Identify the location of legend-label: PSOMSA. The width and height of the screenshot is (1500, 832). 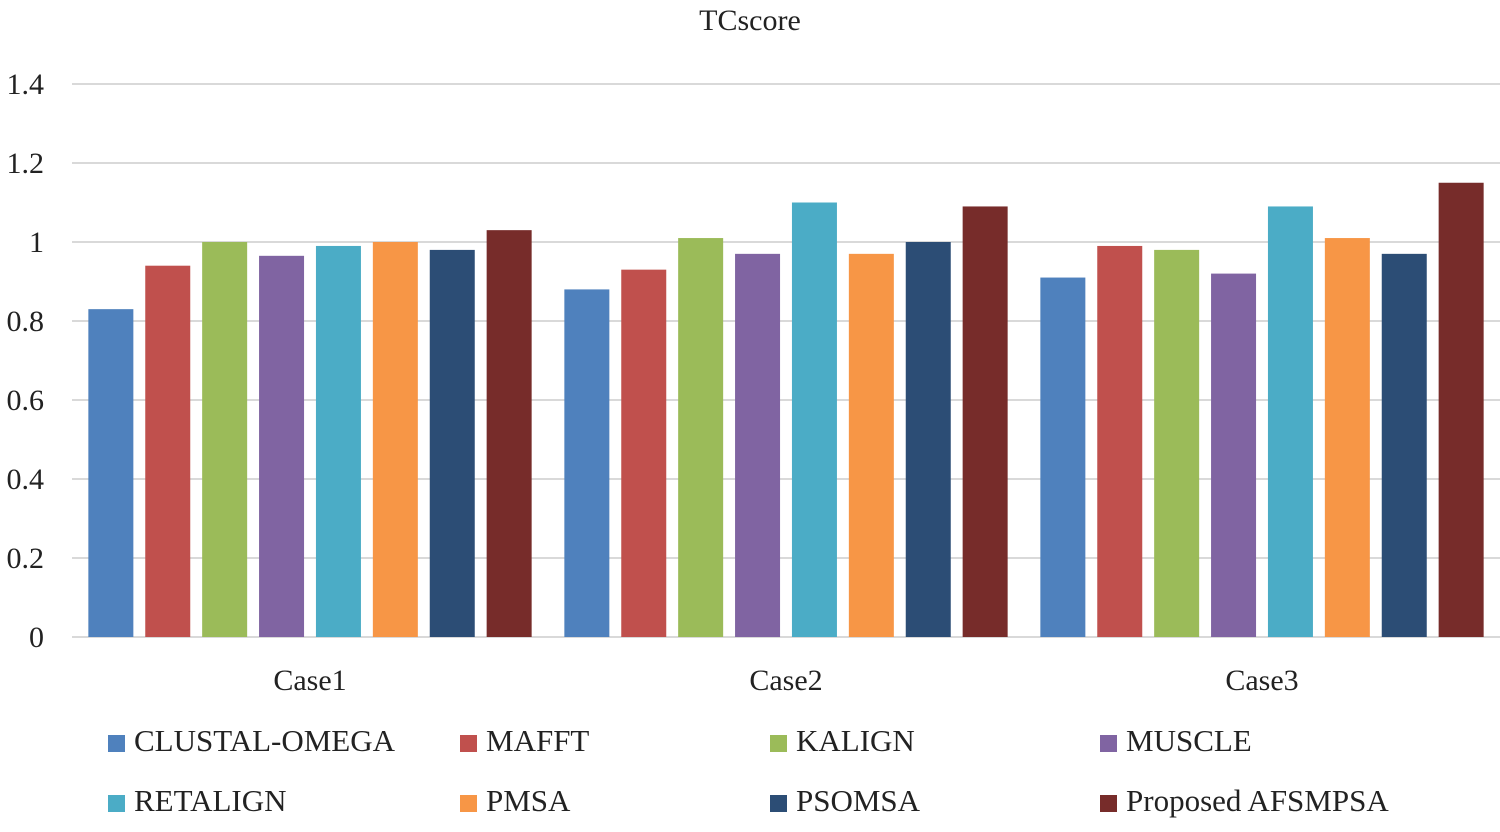
(858, 800).